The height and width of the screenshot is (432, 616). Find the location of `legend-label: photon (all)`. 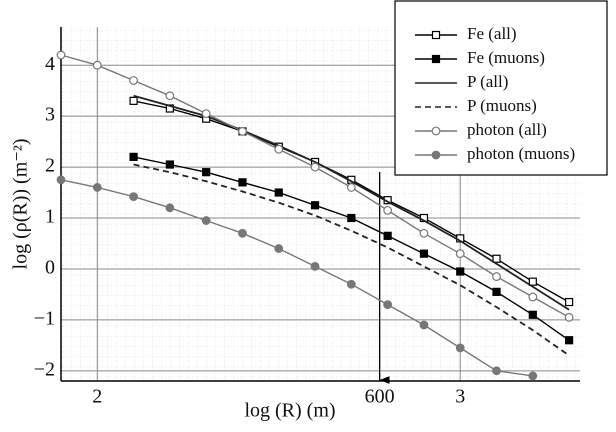

legend-label: photon (all) is located at coordinates (507, 129).